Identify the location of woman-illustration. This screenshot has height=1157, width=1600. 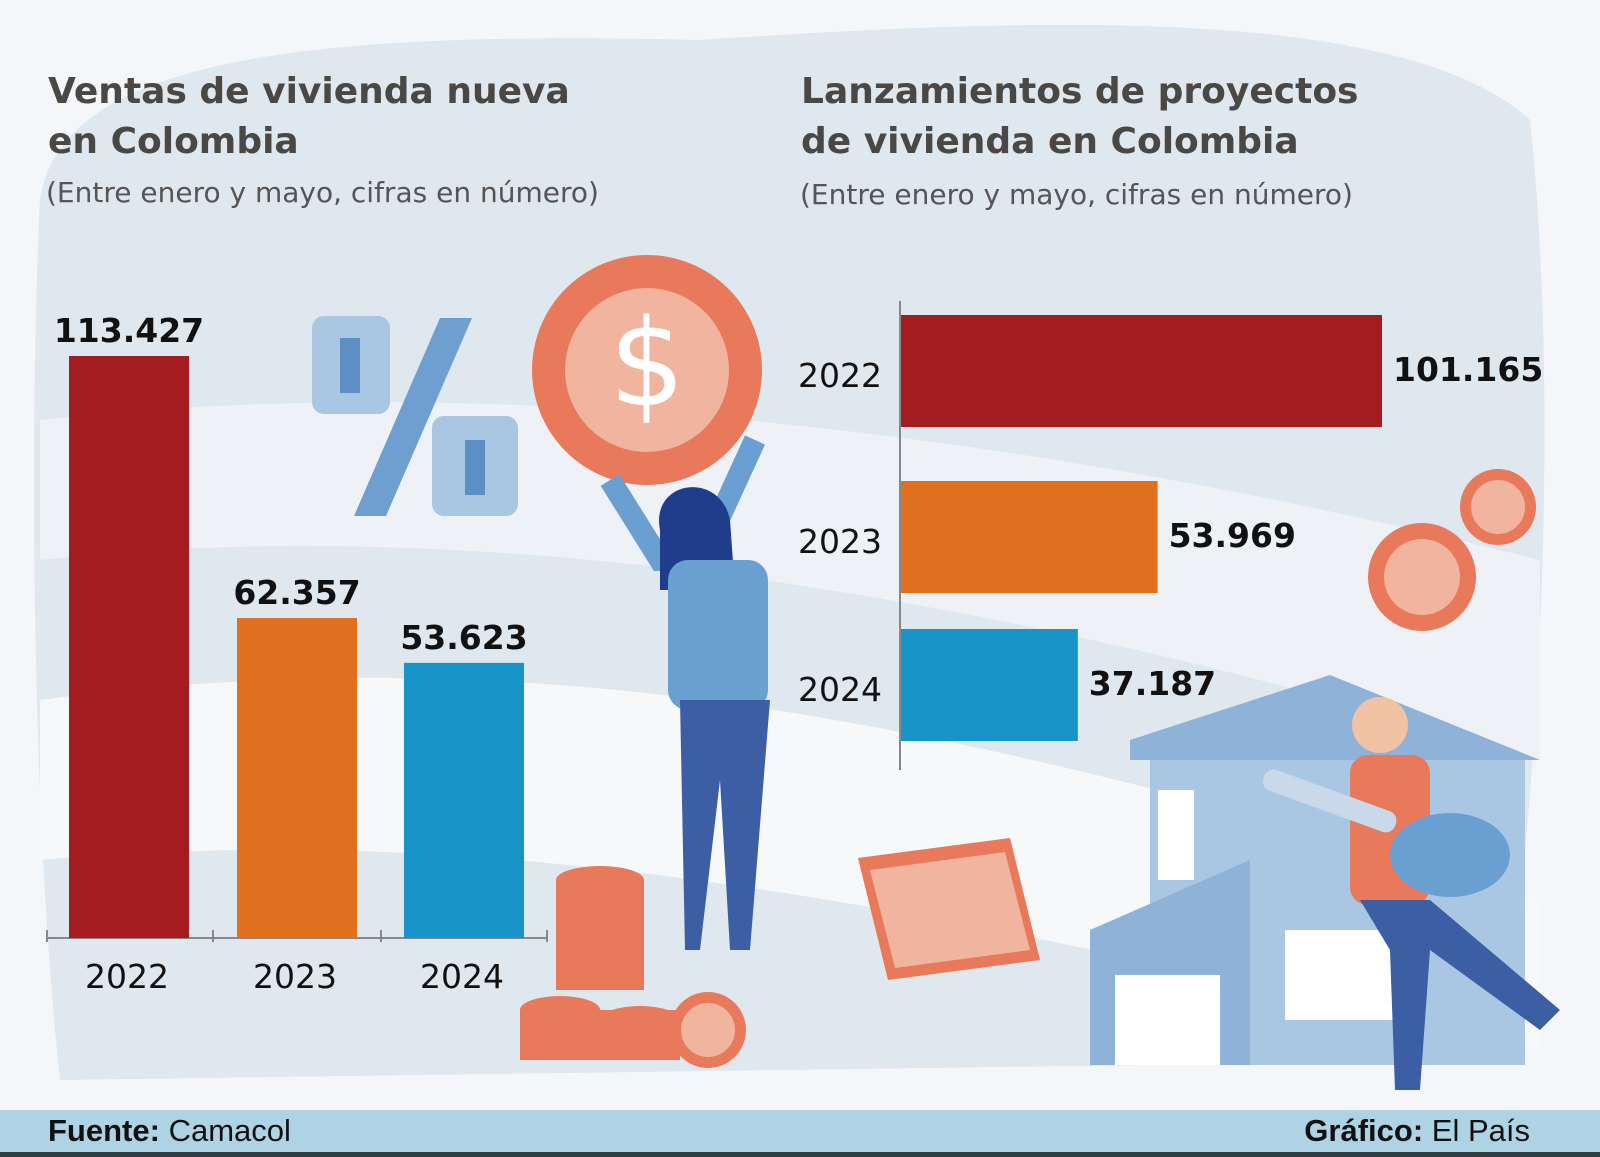
(685, 692).